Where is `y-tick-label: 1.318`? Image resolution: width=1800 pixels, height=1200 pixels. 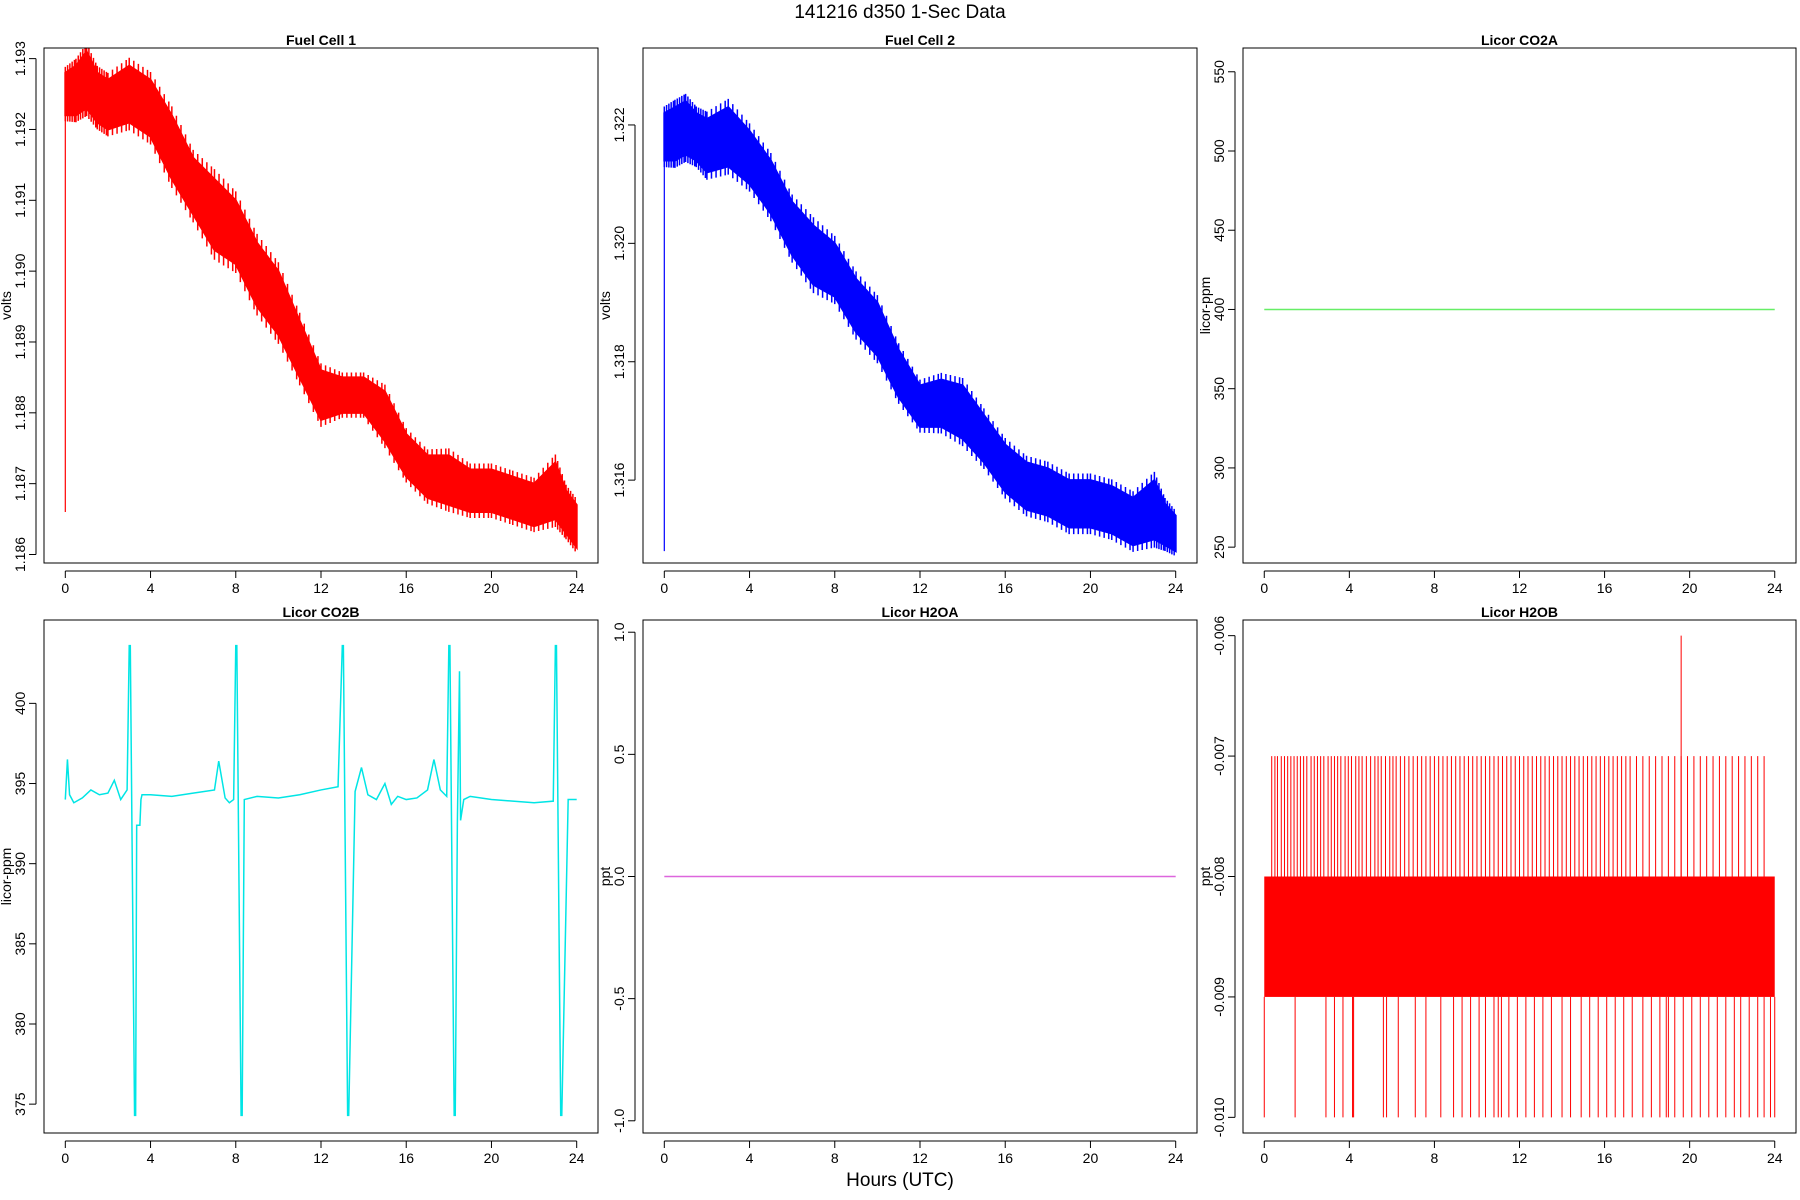 y-tick-label: 1.318 is located at coordinates (619, 361).